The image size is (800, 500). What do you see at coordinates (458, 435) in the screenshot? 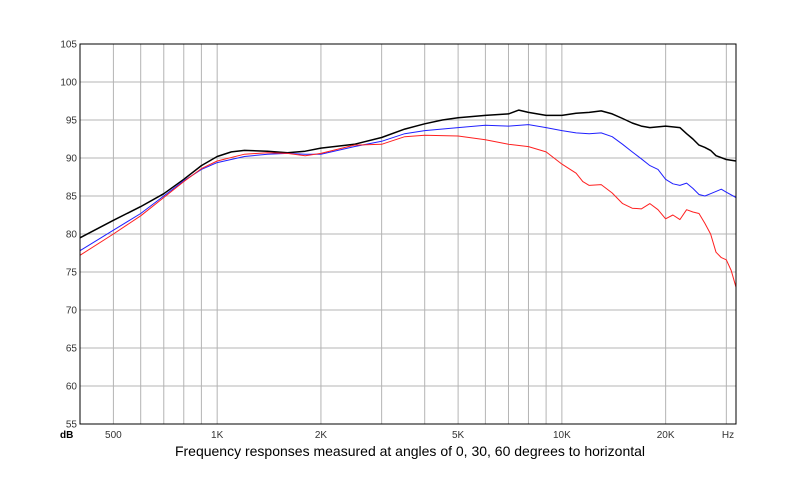
I see `x-tick-label: 5K` at bounding box center [458, 435].